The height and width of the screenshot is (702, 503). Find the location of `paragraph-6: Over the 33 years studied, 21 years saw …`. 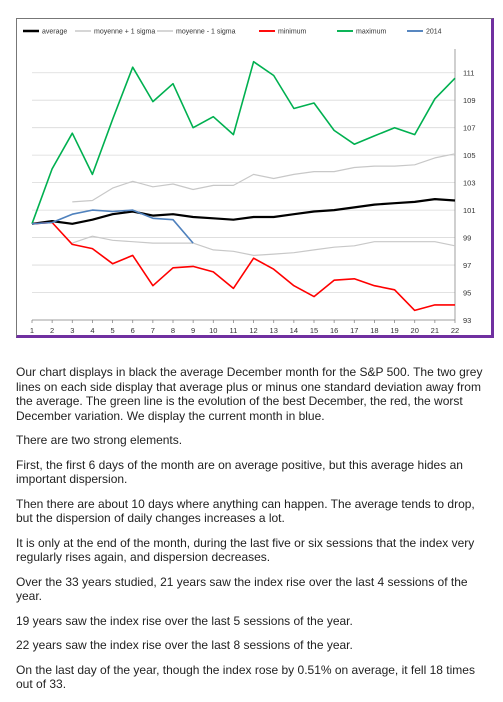

paragraph-6: Over the 33 years studied, 21 years saw … is located at coordinates (242, 589).